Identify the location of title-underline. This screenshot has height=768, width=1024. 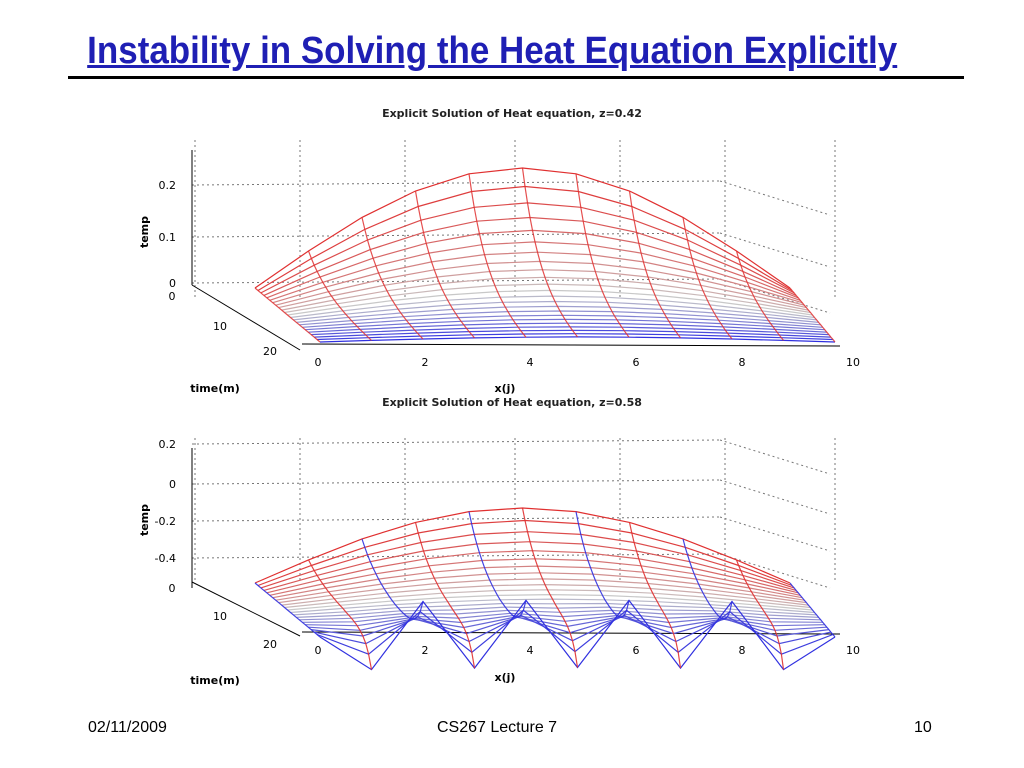
(516, 77).